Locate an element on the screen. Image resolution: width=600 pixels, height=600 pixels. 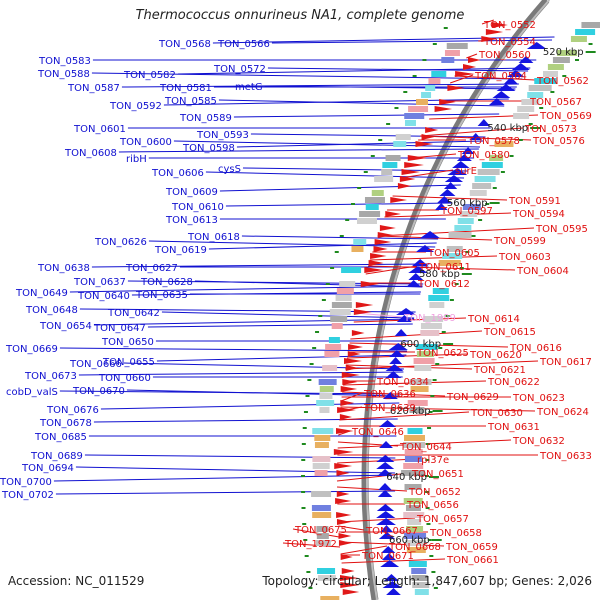
right-gene-label: TON_0591 is located at coordinates (534, 201).